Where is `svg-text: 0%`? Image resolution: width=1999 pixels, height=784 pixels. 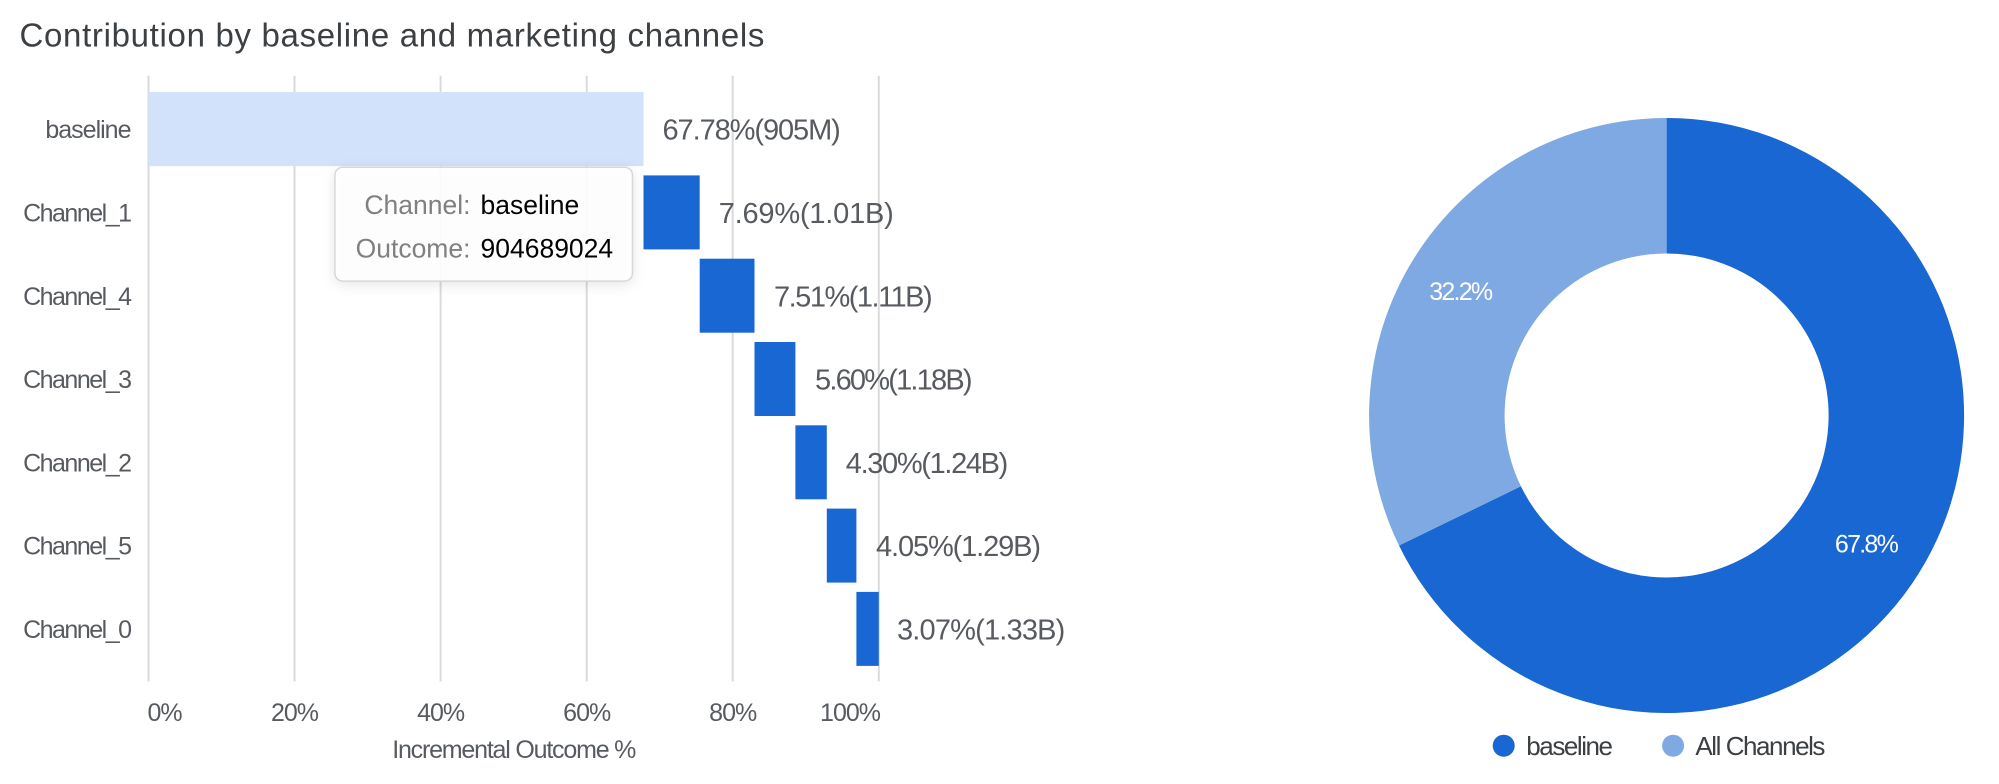 svg-text: 0% is located at coordinates (165, 713).